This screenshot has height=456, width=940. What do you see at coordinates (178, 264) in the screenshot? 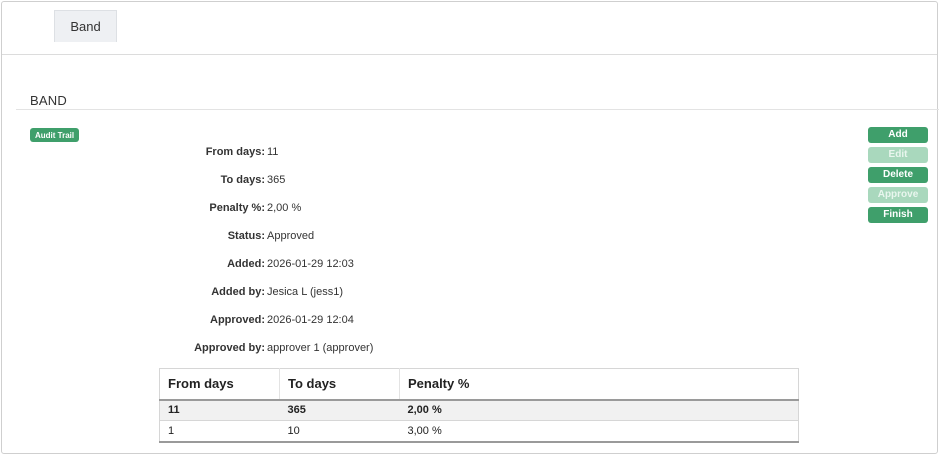
I see `detail-row-added: Added: 2026-01-29 12:03` at bounding box center [178, 264].